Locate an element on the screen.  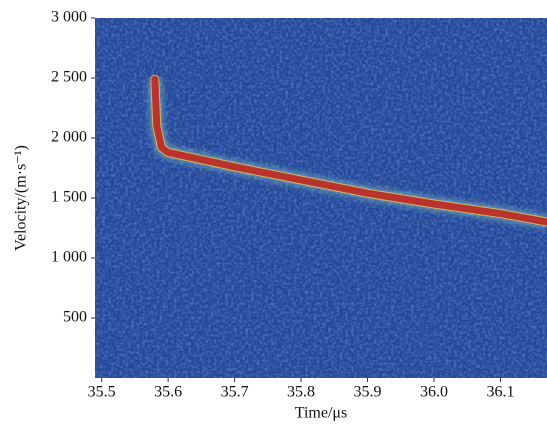
y-tick-label: 2 000 is located at coordinates (69, 137).